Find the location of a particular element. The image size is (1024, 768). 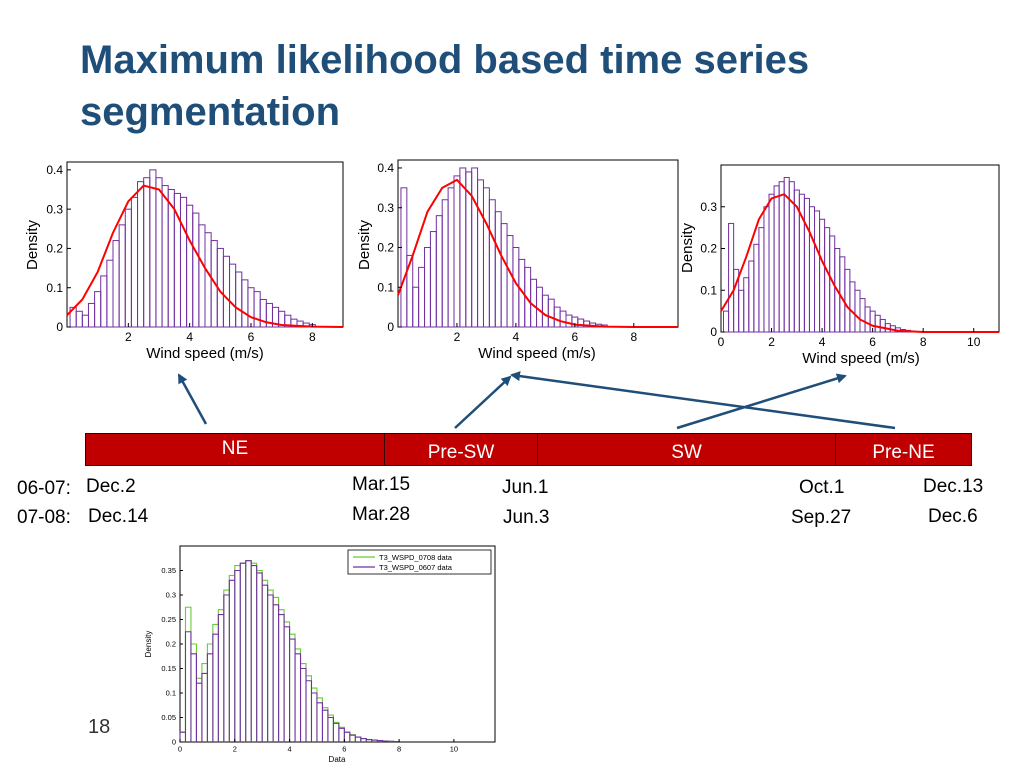

season-sw: SW is located at coordinates (686, 449).